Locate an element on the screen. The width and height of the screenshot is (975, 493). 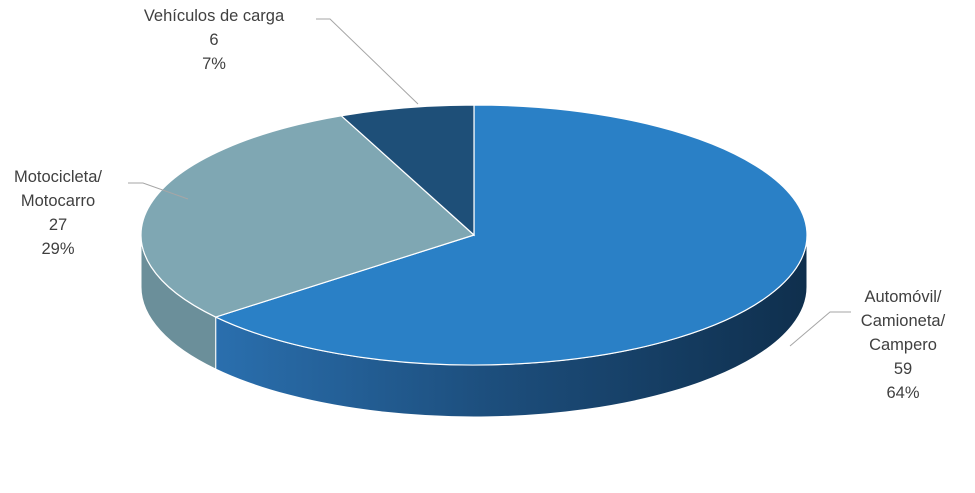
slice-value-label-0: 59 is located at coordinates (903, 369).